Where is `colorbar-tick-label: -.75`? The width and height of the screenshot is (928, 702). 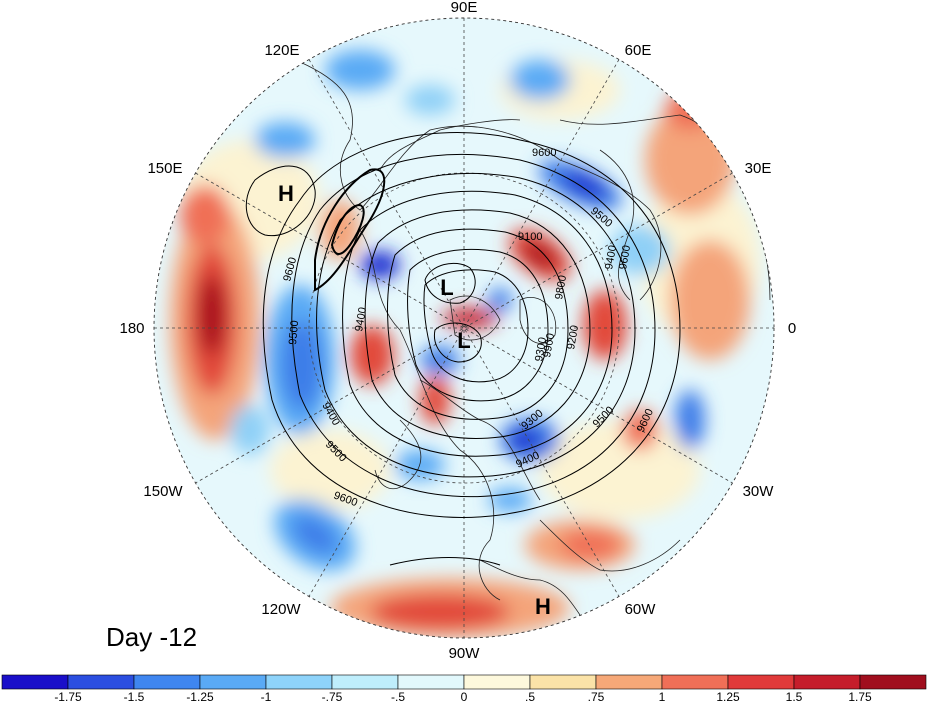
colorbar-tick-label: -.75 is located at coordinates (332, 696).